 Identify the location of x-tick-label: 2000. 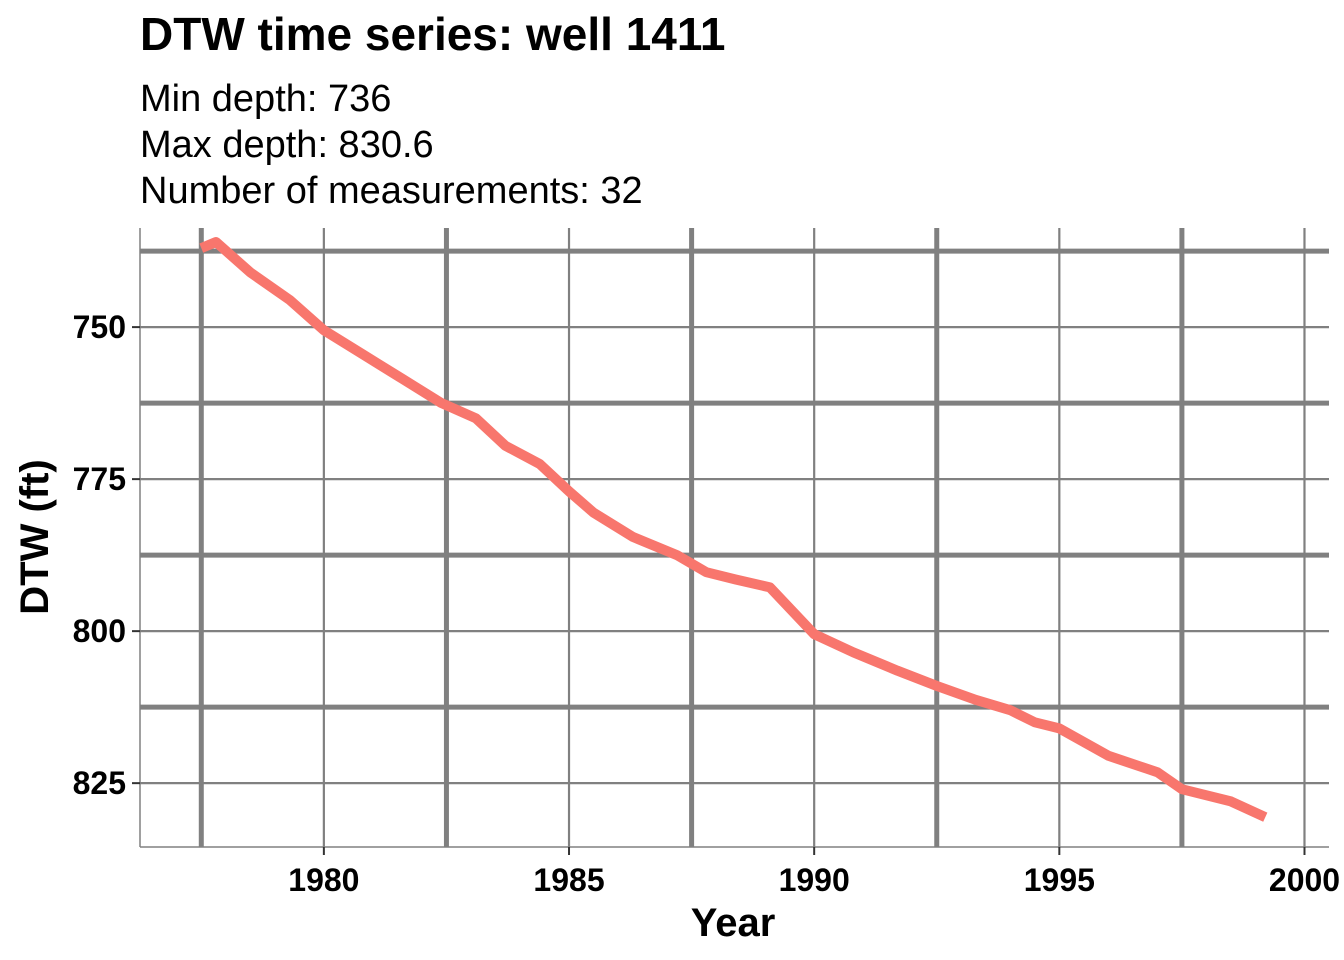
(1304, 880).